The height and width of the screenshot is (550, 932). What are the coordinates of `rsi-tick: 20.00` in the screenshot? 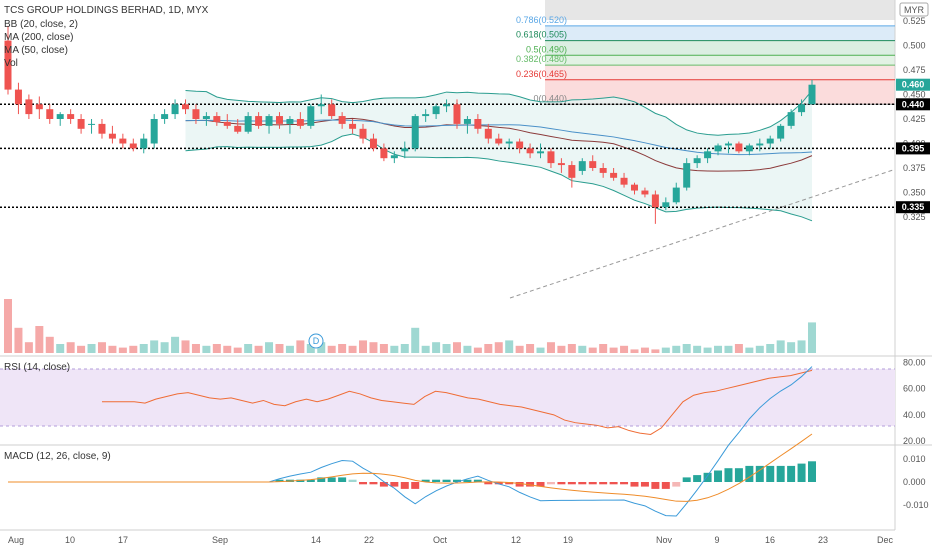 It's located at (914, 441).